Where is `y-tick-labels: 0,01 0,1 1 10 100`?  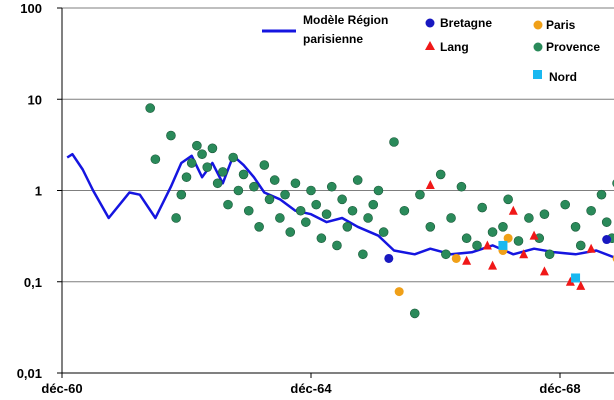 y-tick-labels: 0,01 0,1 1 10 100 is located at coordinates (29, 191).